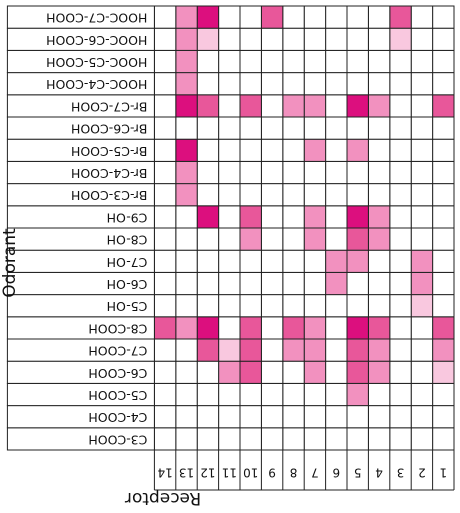 Image resolution: width=460 pixels, height=513 pixels. What do you see at coordinates (117, 351) in the screenshot?
I see `row-label: C7-COOH` at bounding box center [117, 351].